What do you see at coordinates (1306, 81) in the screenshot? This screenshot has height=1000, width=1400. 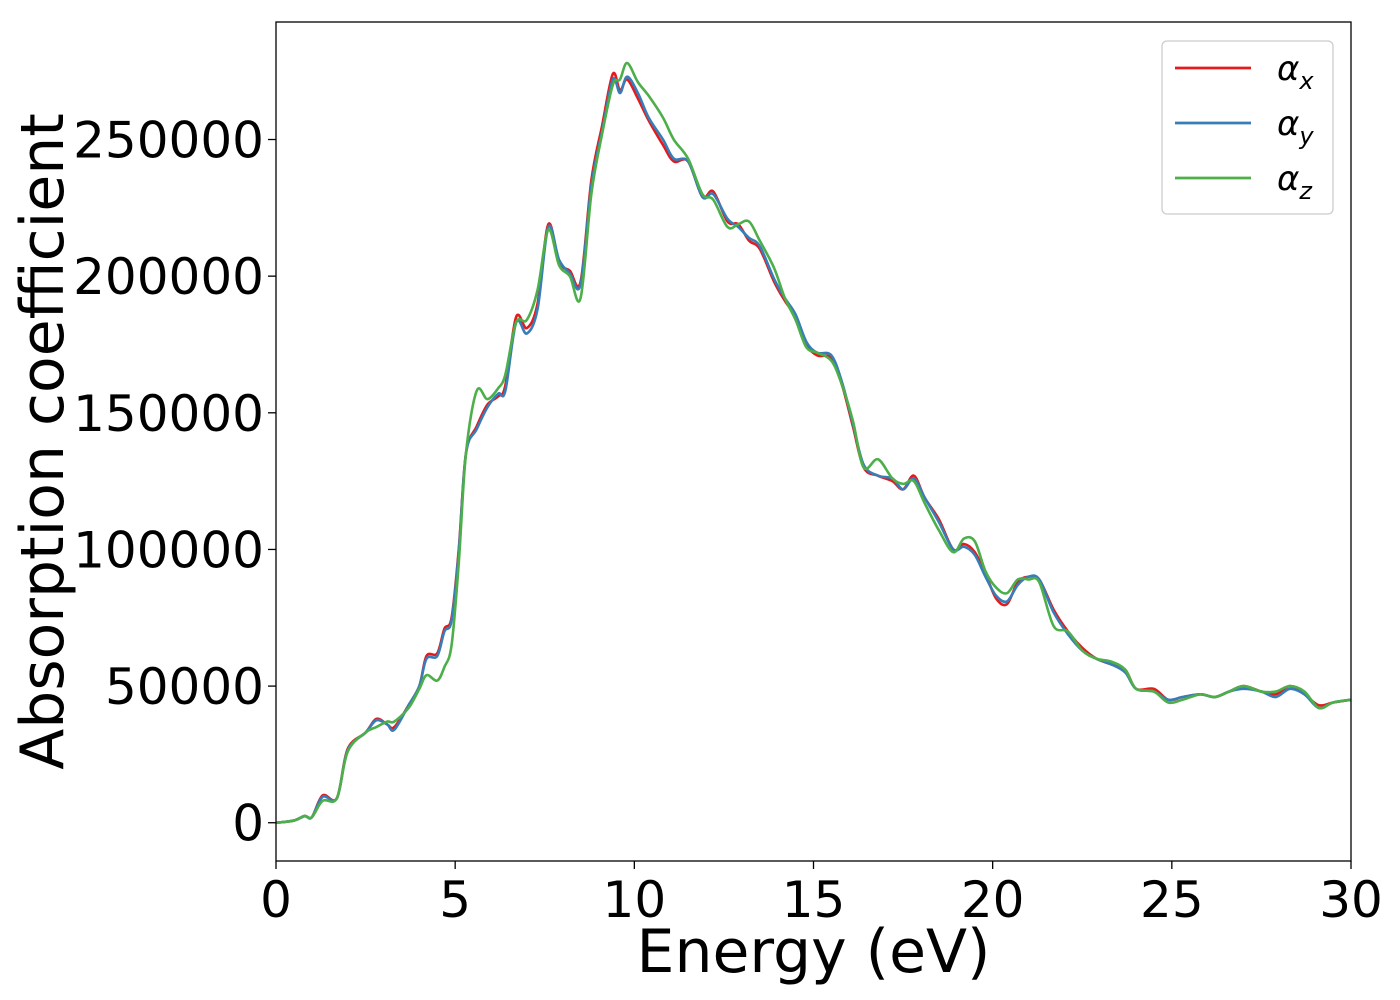 I see `legend-subscript: x` at bounding box center [1306, 81].